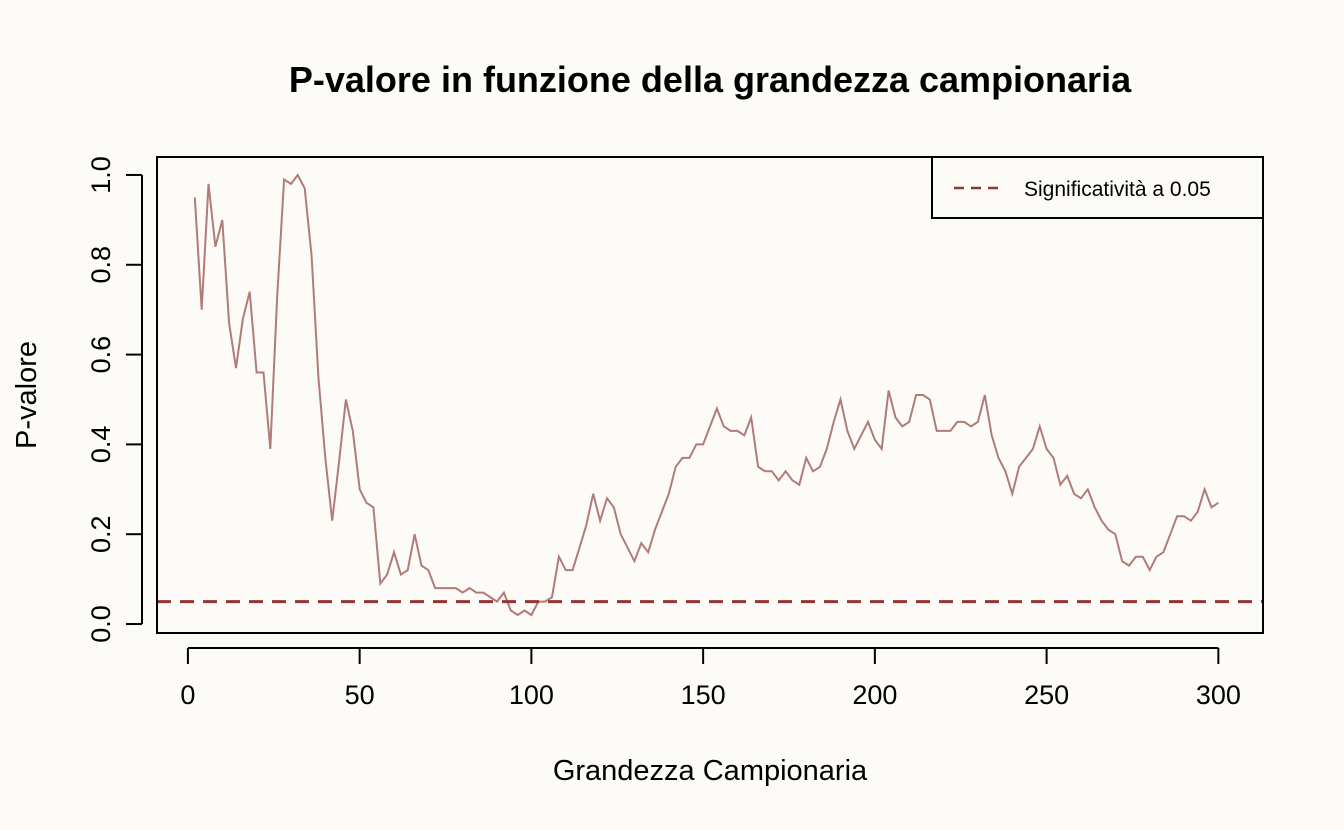 This screenshot has width=1344, height=830. What do you see at coordinates (1117, 189) in the screenshot?
I see `legend-label-threshold: Significatività a 0.05` at bounding box center [1117, 189].